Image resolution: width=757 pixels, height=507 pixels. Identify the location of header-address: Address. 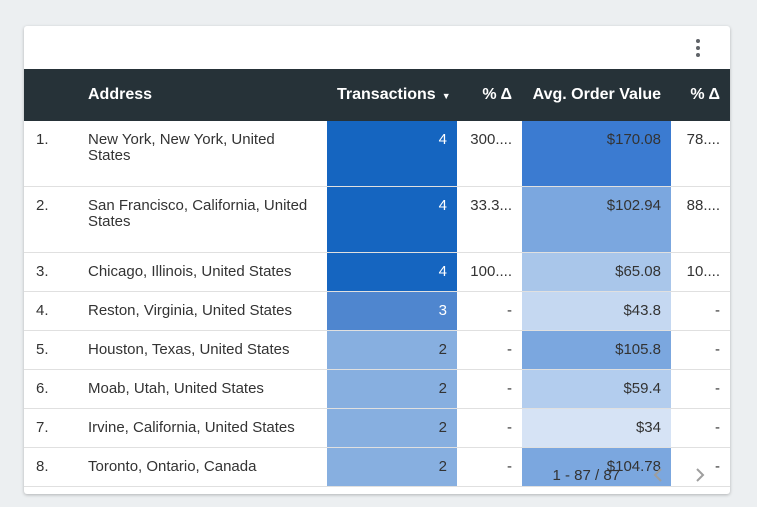
(120, 94).